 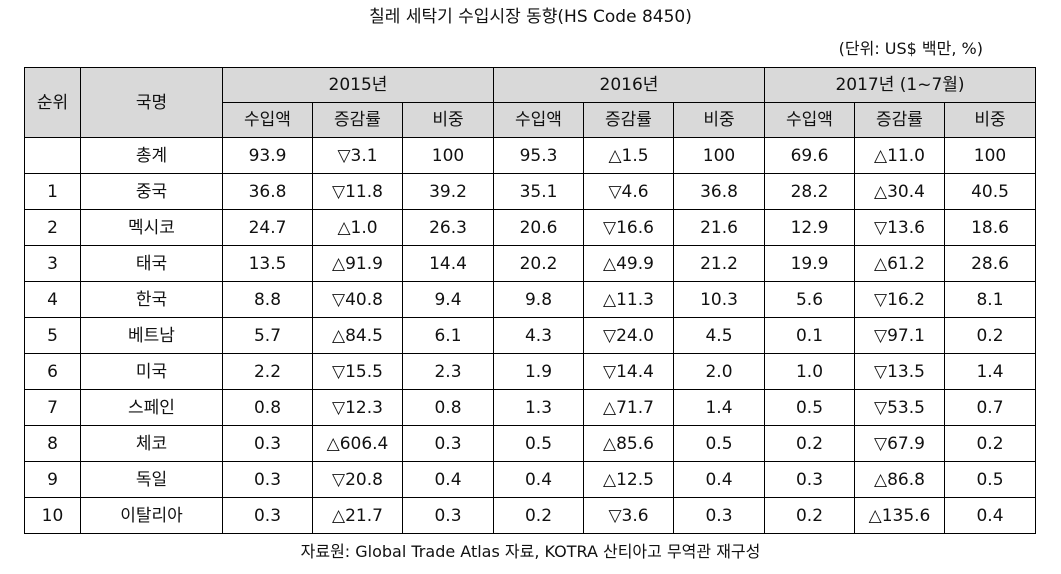 I want to click on rank-cell: 7, so click(x=52, y=407).